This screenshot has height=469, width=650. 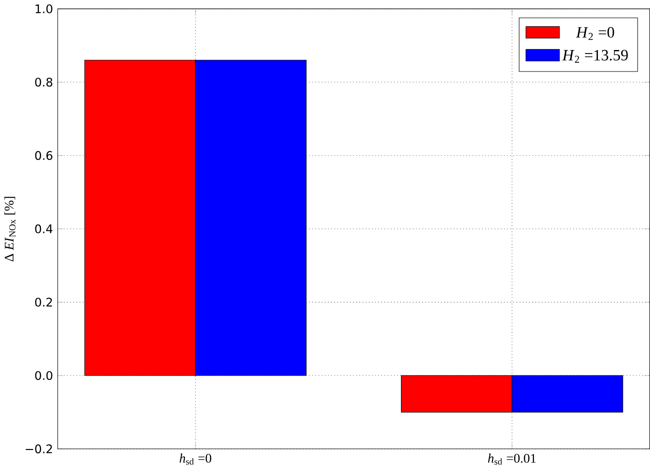 What do you see at coordinates (196, 459) in the screenshot?
I see `x-tick-label: h$_{sd}$ =0` at bounding box center [196, 459].